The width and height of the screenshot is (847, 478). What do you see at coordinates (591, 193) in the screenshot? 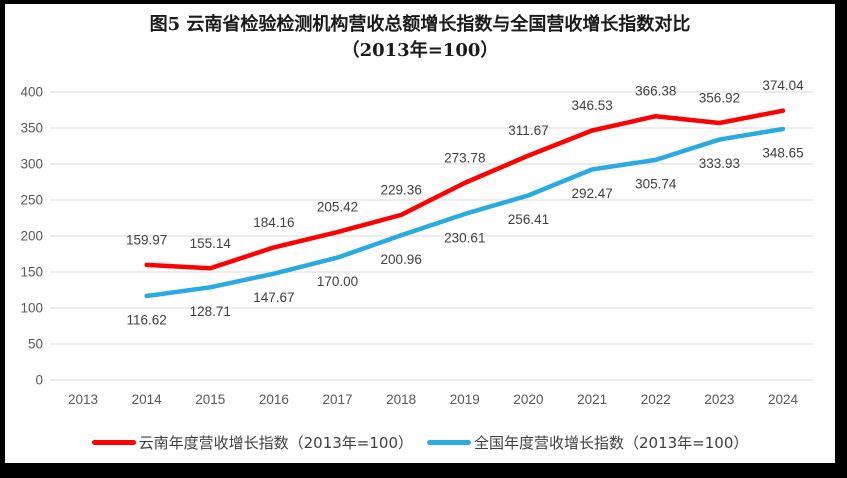
I see `svg-text: 292.47` at bounding box center [591, 193].